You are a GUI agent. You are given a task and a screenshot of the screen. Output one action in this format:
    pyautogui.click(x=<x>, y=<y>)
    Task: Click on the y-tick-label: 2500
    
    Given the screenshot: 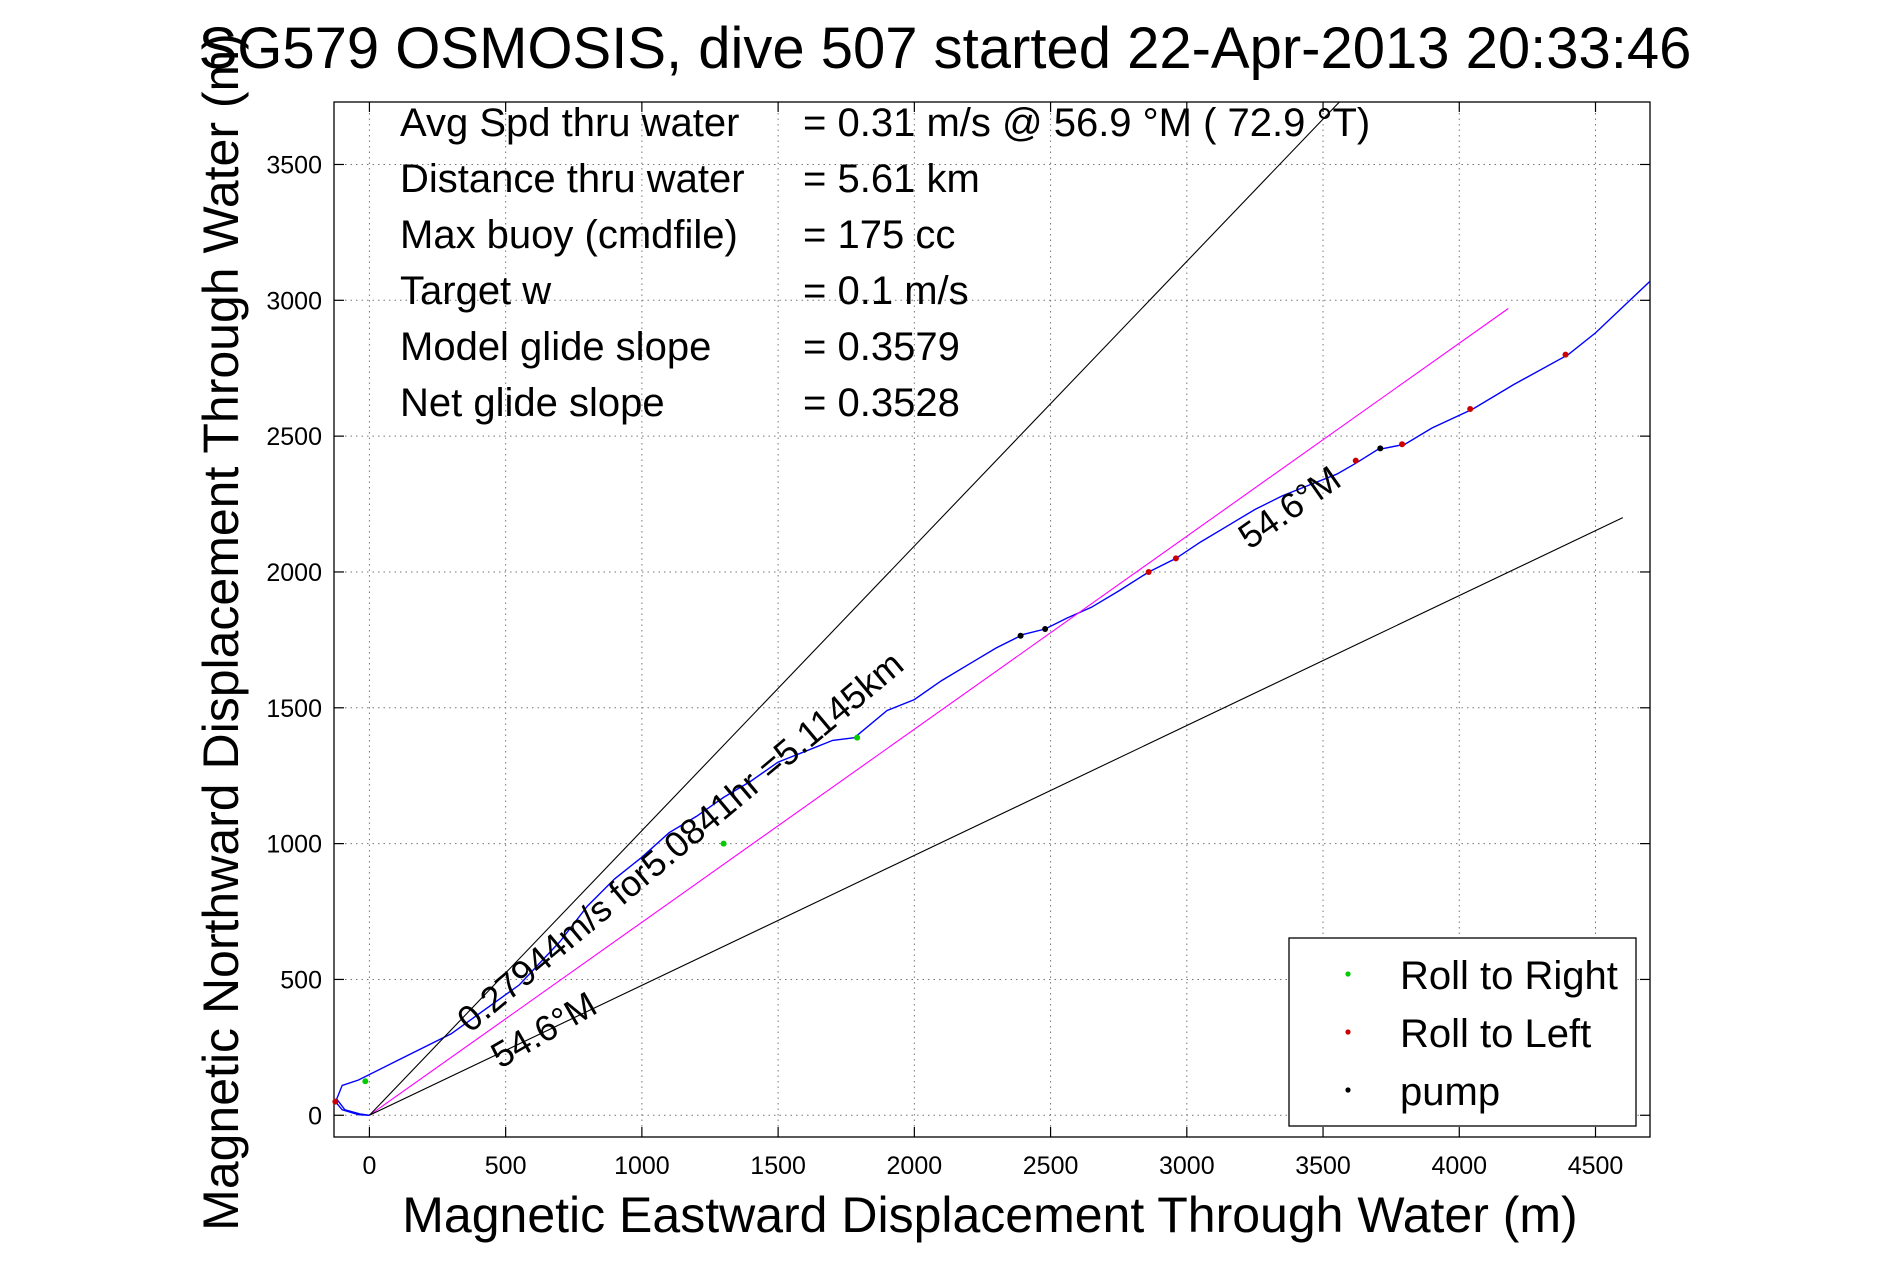 What is the action you would take?
    pyautogui.click(x=294, y=437)
    